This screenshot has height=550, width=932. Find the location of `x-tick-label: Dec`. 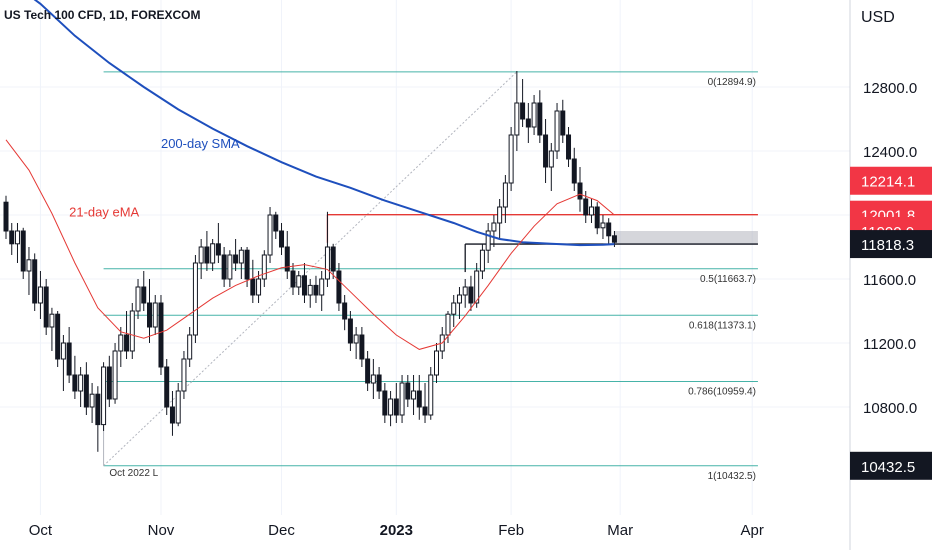

x-tick-label: Dec is located at coordinates (281, 530).